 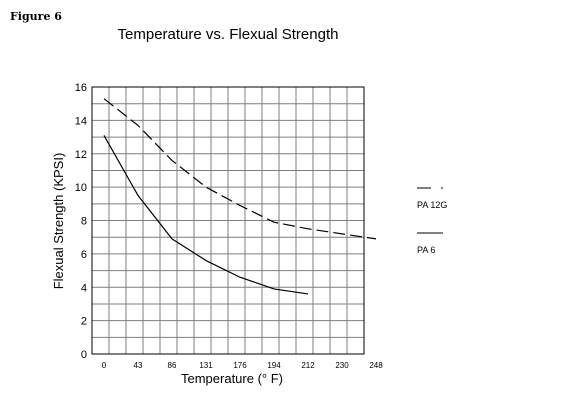 I want to click on y-tick-label: 14, so click(x=81, y=121).